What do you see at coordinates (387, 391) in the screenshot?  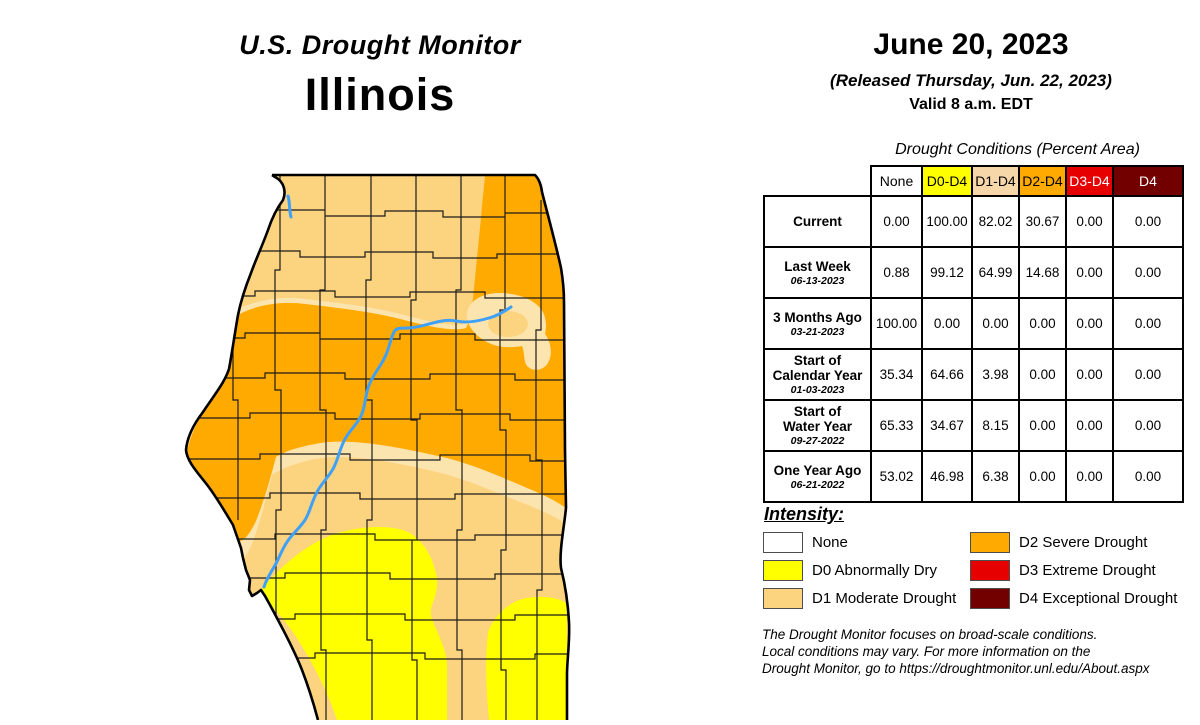 I see `illinois-river` at bounding box center [387, 391].